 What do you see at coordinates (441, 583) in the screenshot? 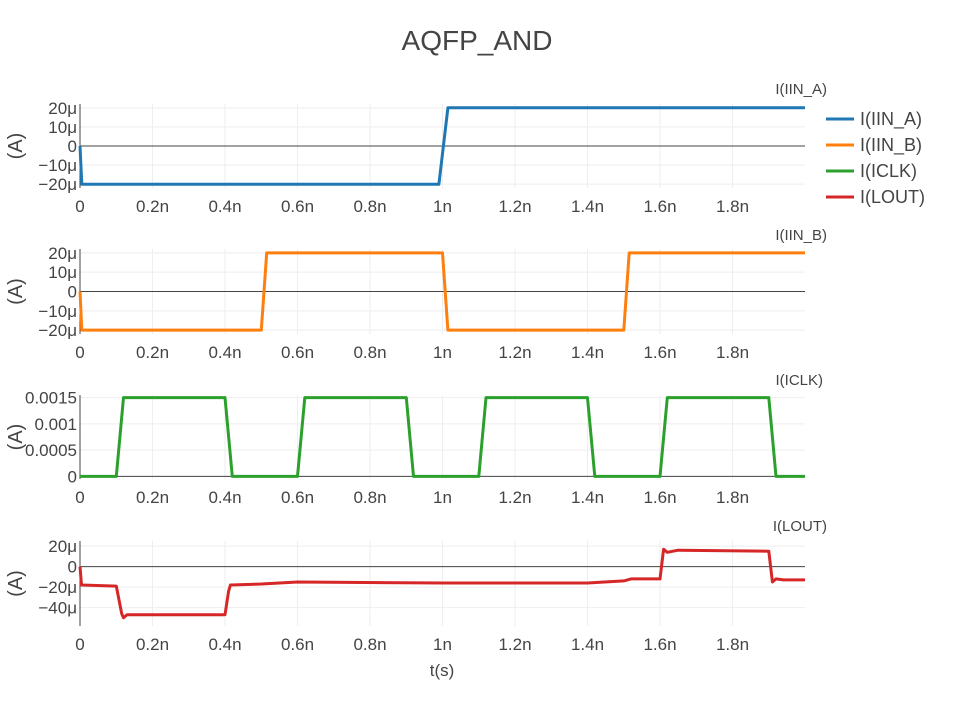
I see `series-line-i-lout-` at bounding box center [441, 583].